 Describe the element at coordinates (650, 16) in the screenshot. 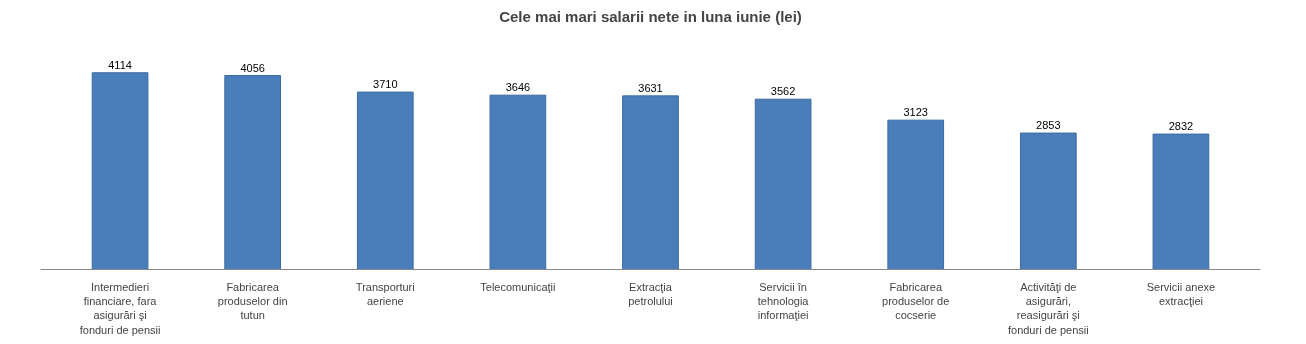

I see `chart-title: Cele mai mari salarii nete in luna iunie (lei)` at that location.